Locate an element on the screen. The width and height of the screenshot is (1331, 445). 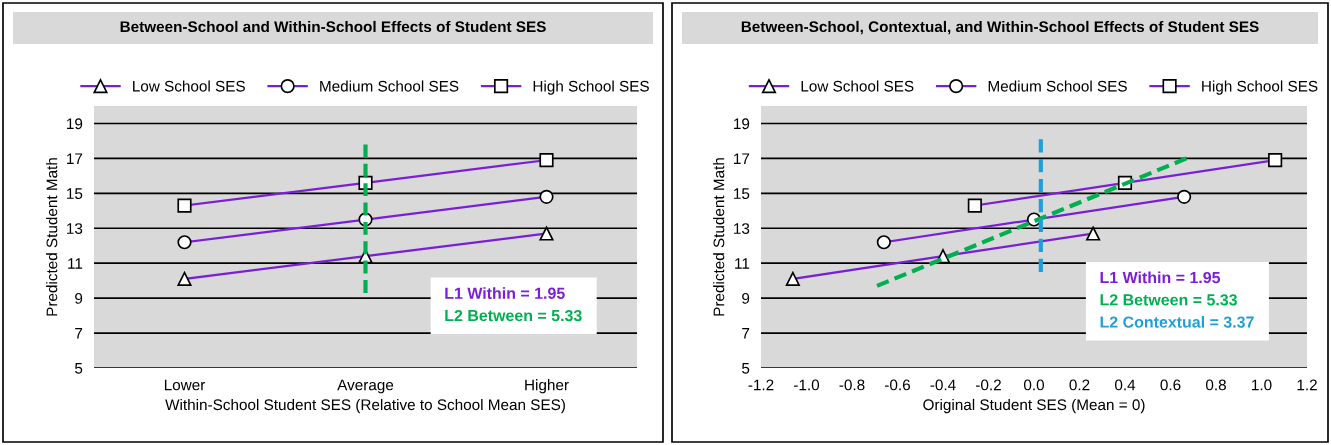
x-tick-label: -1.0 is located at coordinates (807, 385).